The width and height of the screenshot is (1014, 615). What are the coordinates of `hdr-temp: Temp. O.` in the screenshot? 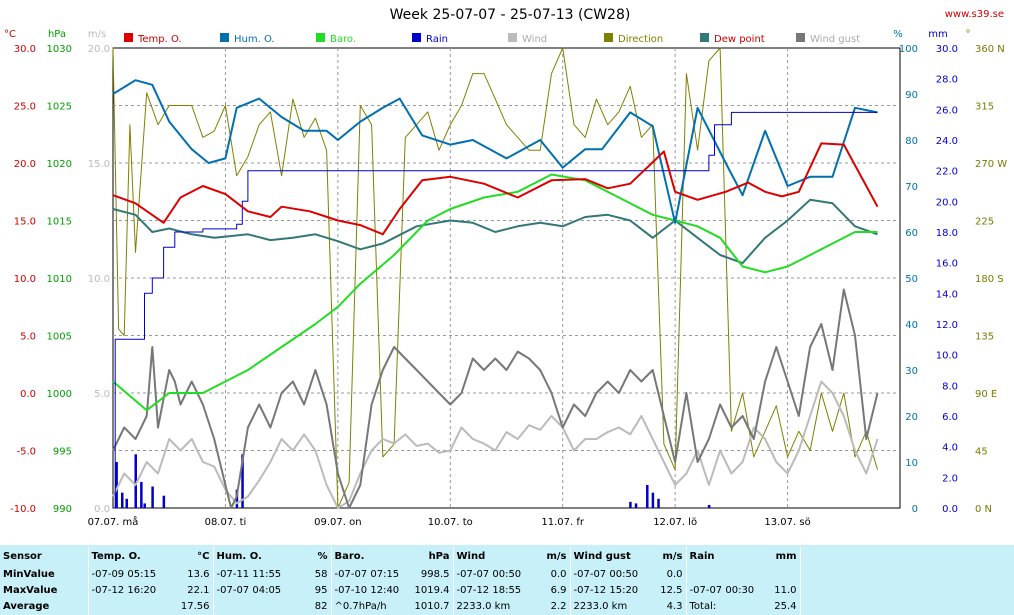 It's located at (130, 557).